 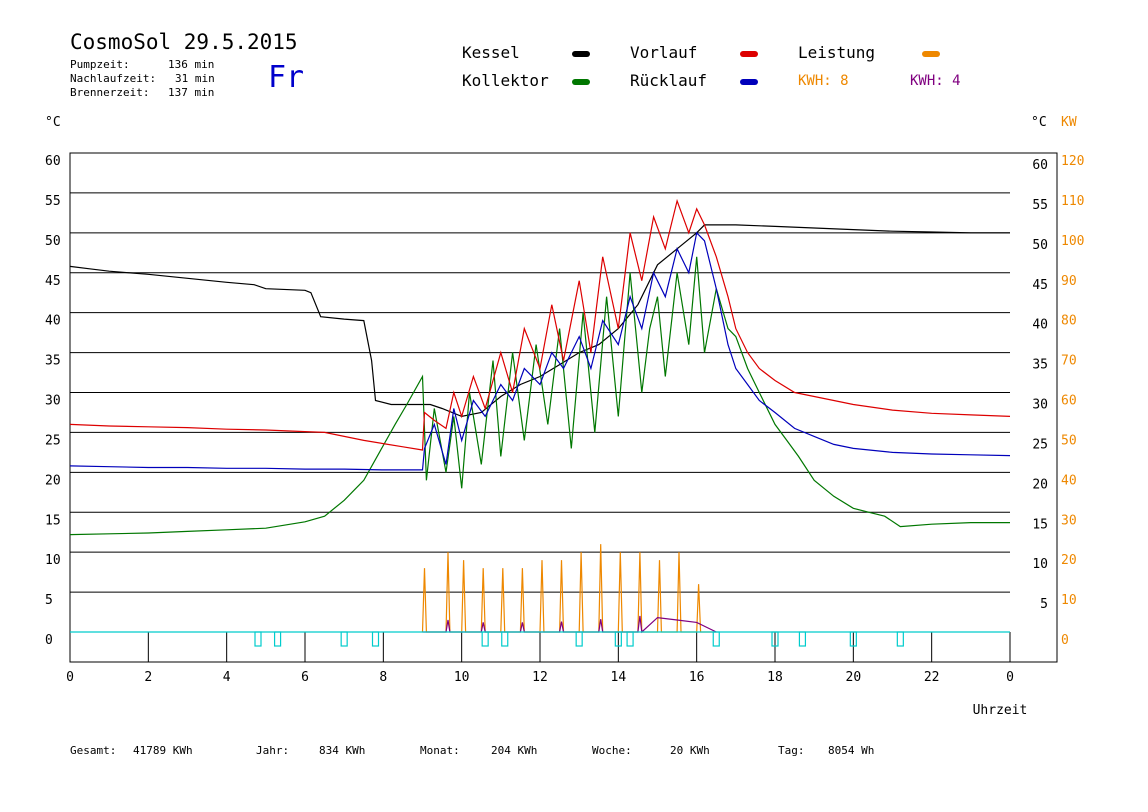 I want to click on legend-kollektor-swatch, so click(x=581, y=82).